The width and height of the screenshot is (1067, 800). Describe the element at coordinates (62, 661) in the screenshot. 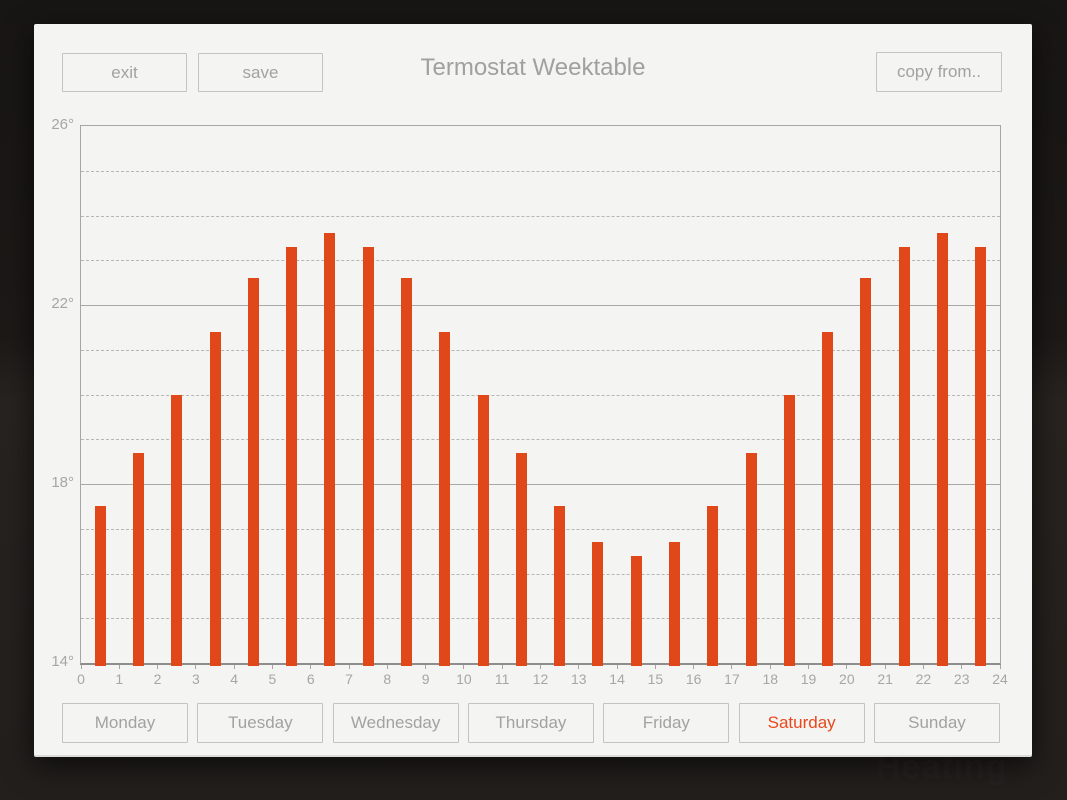

I see `y-axis-label-14deg: 14°` at that location.